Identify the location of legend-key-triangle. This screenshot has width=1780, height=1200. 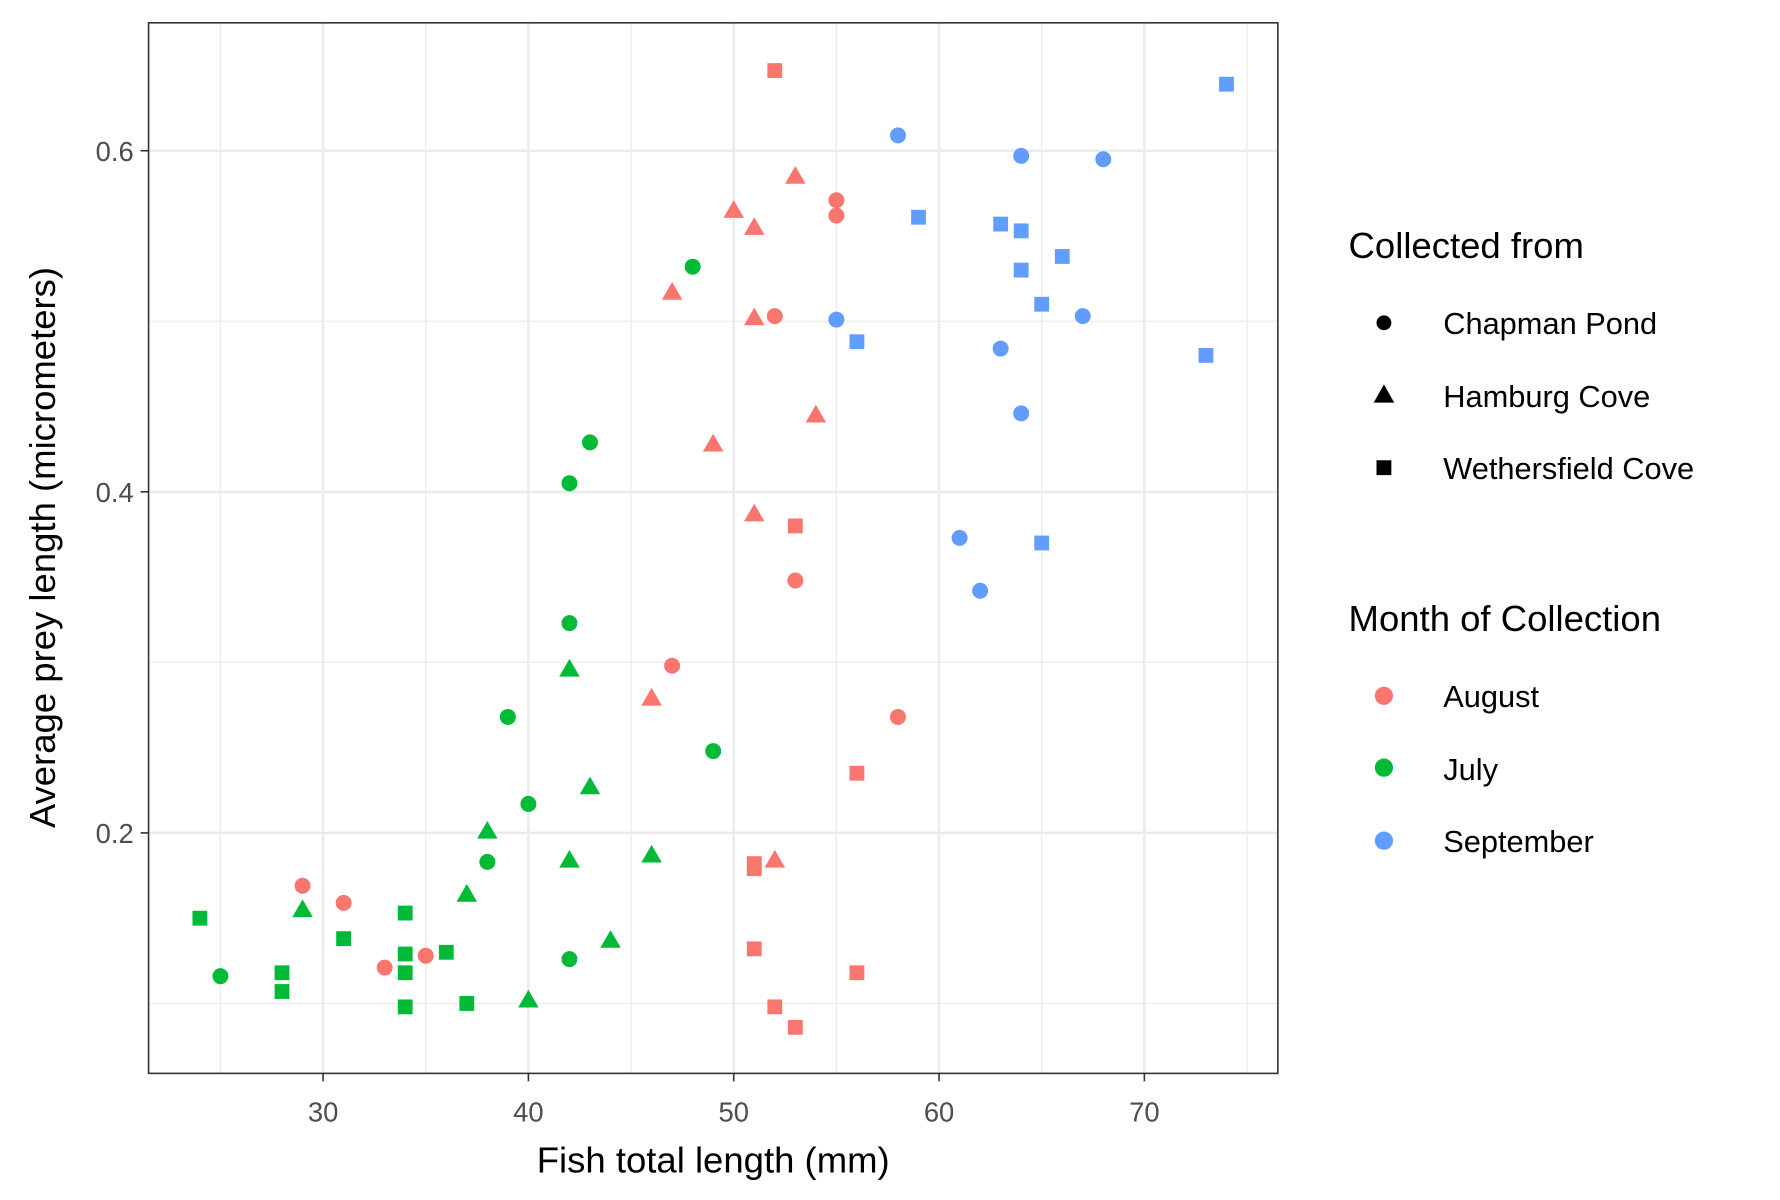
(1384, 393).